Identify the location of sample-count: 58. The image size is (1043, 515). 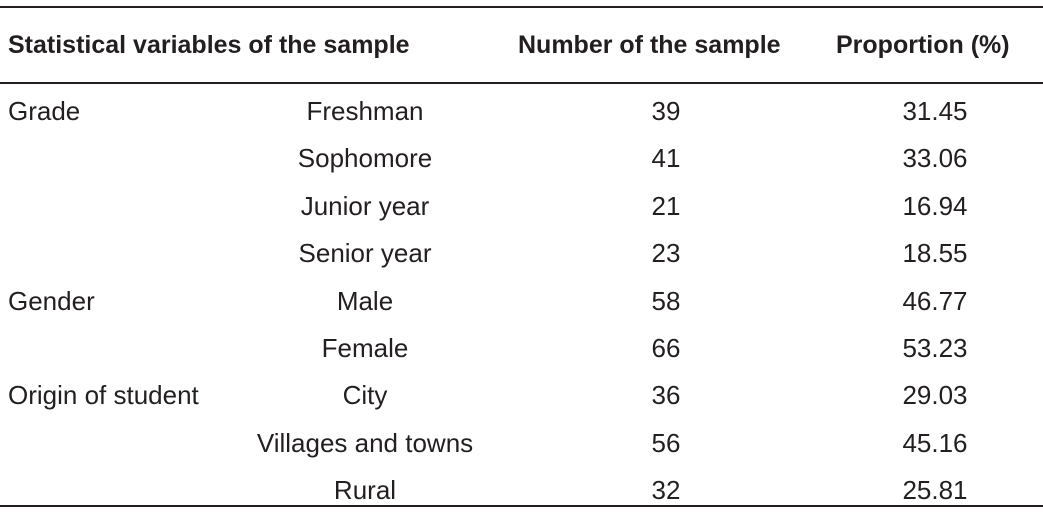
(666, 300).